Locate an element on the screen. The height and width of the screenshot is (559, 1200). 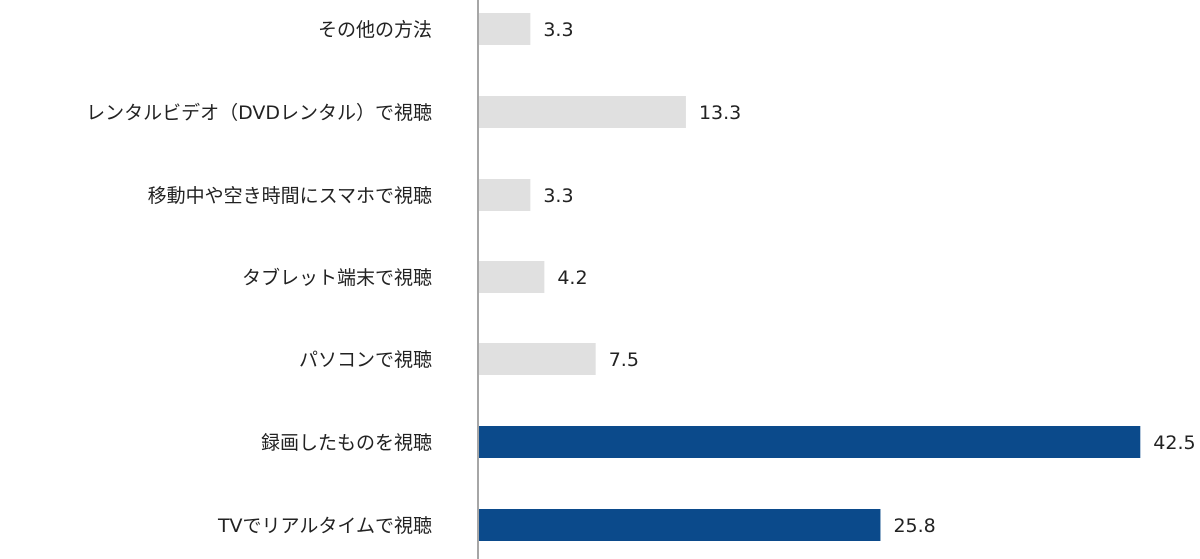
category-label-2: レンタルビデオ（DVDレンタル）で視聴 is located at coordinates (259, 113).